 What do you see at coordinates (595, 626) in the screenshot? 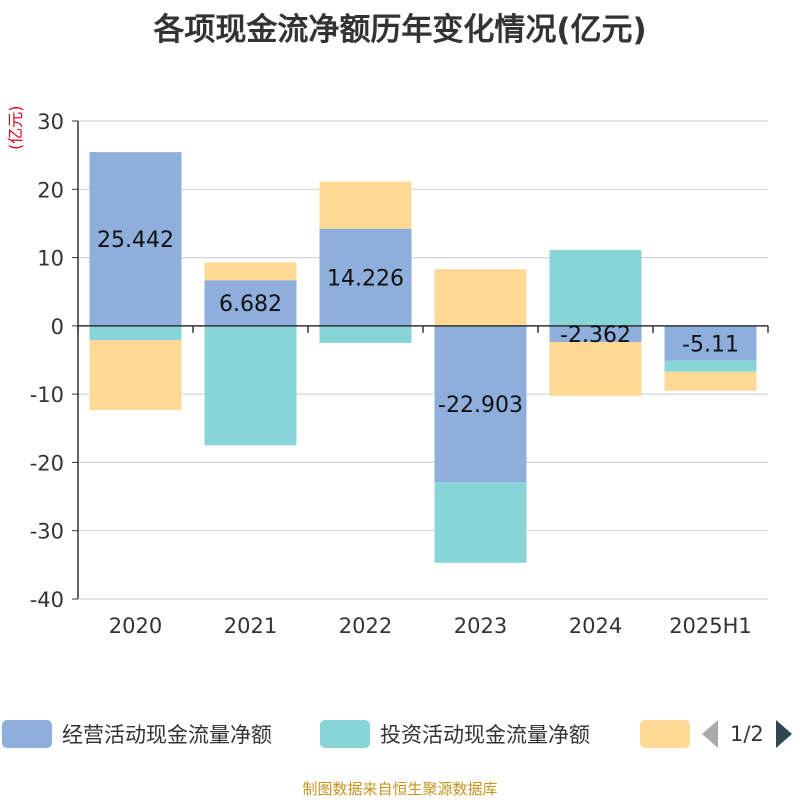
I see `x-tick-label: 2024` at bounding box center [595, 626].